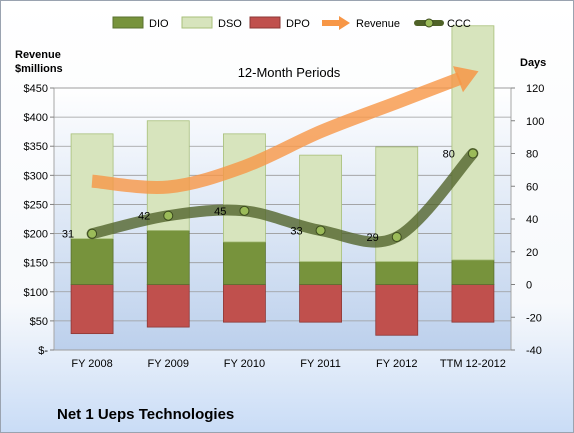  I want to click on category-label: FY 2008, so click(91, 364).